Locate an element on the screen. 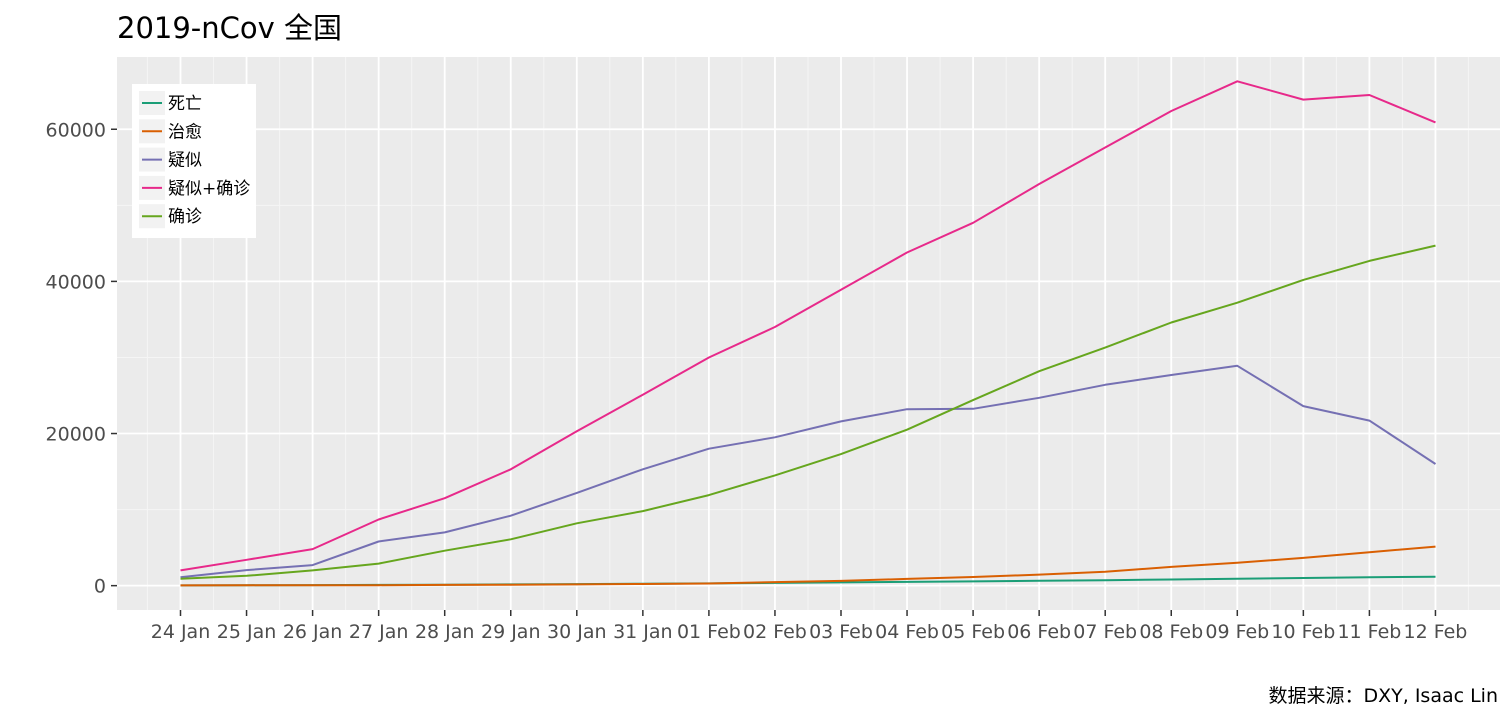 Image resolution: width=1512 pixels, height=720 pixels. x-tick-label: 30 Jan is located at coordinates (577, 632).